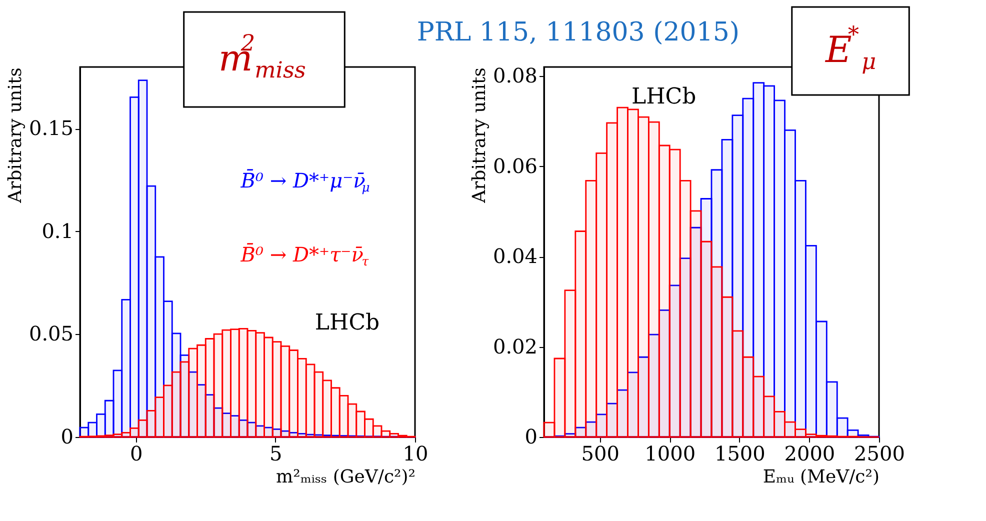 The width and height of the screenshot is (986, 521). What do you see at coordinates (515, 346) in the screenshot?
I see `y-tick-label: 0.02` at bounding box center [515, 346].